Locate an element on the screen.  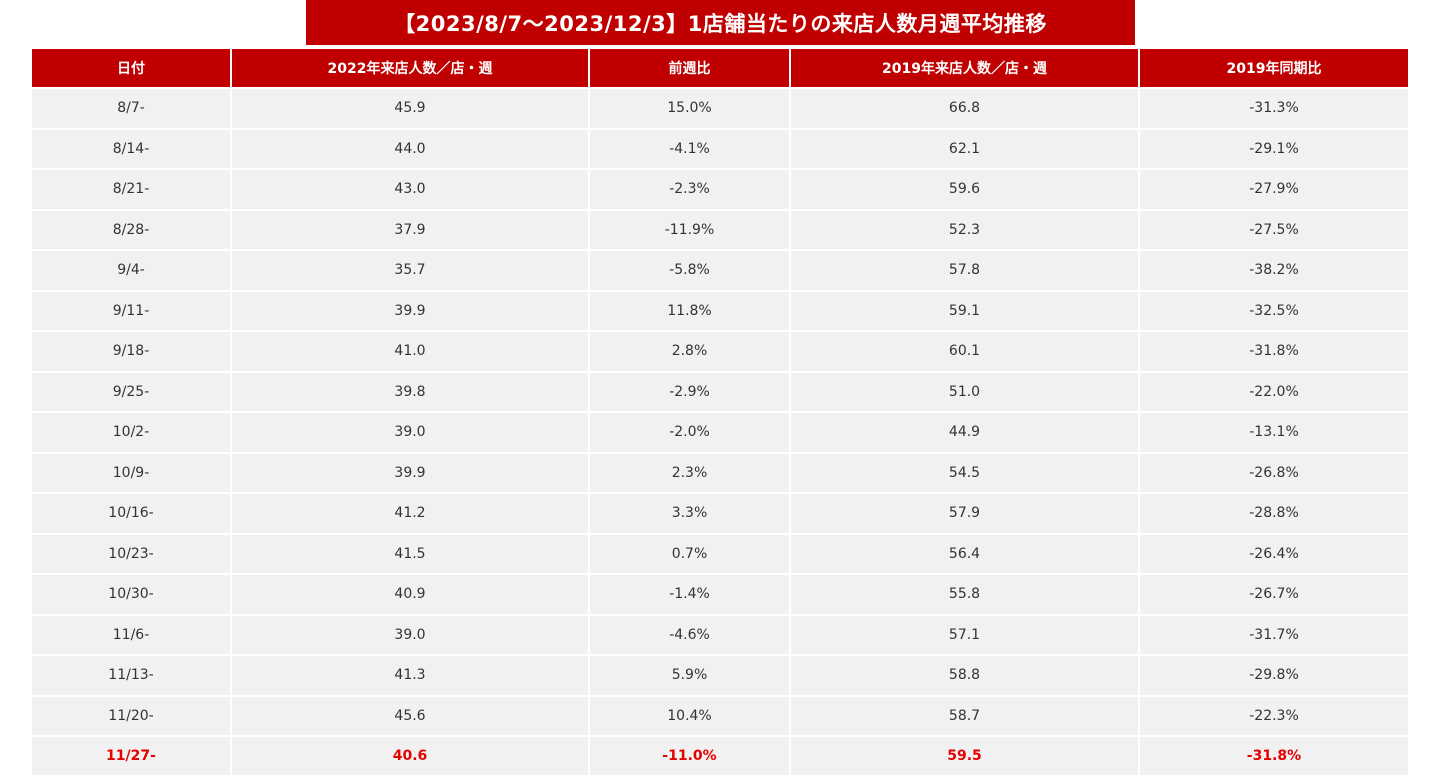
cell-wow-change: 3.3% is located at coordinates (689, 513).